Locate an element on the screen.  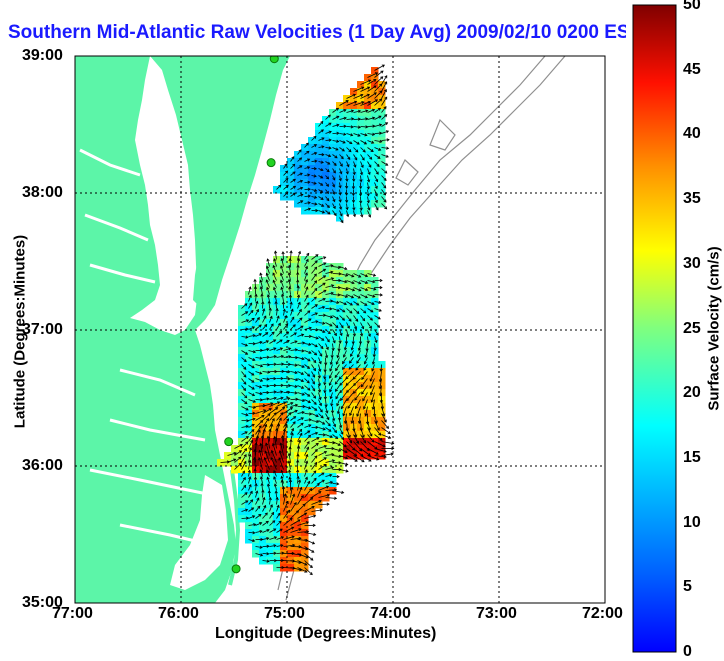
colorbar-tick-label: 40 is located at coordinates (692, 134).